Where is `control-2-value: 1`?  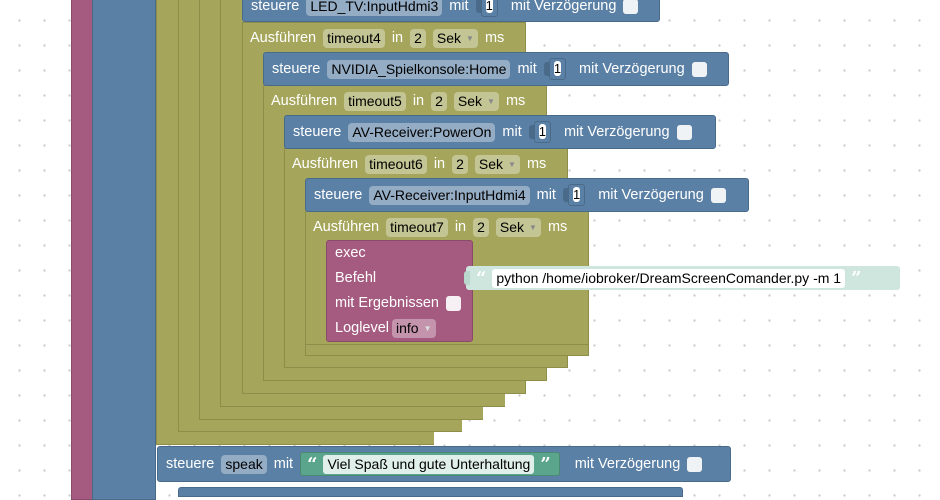 control-2-value: 1 is located at coordinates (557, 68).